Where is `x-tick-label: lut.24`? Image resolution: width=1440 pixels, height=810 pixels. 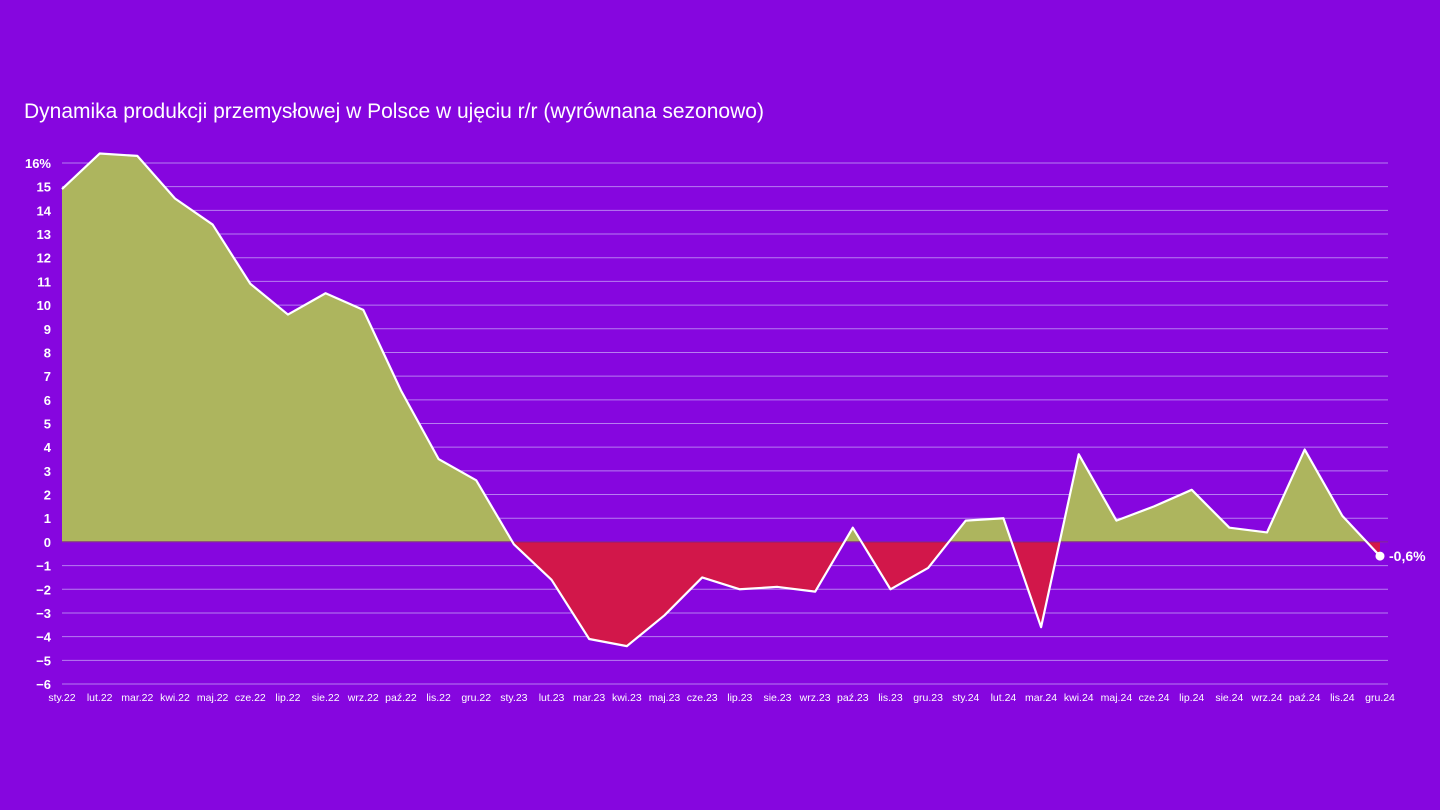 x-tick-label: lut.24 is located at coordinates (1004, 698).